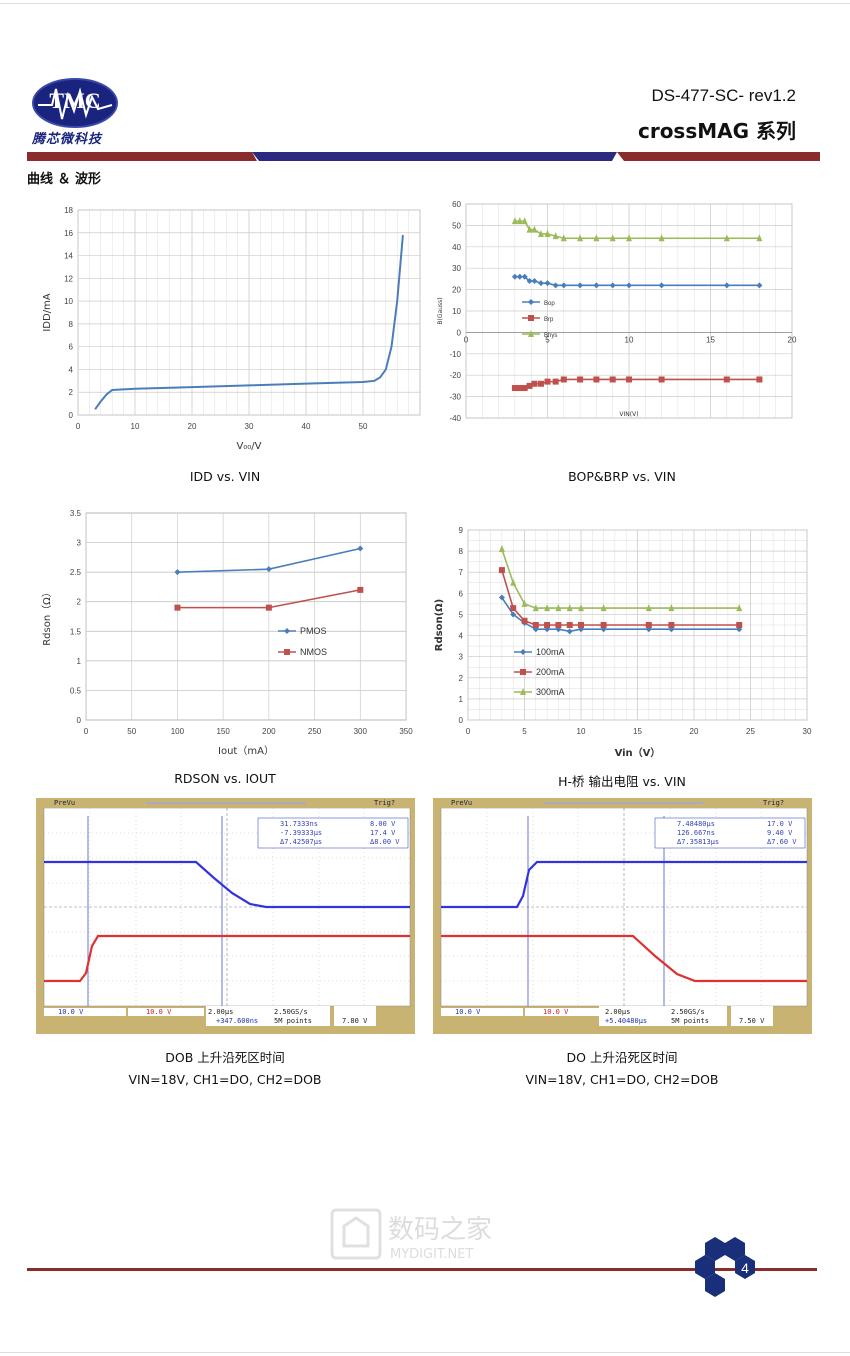 This screenshot has height=1356, width=850. What do you see at coordinates (698, 842) in the screenshot?
I see `svg-text: Δ7.35813μs` at bounding box center [698, 842].